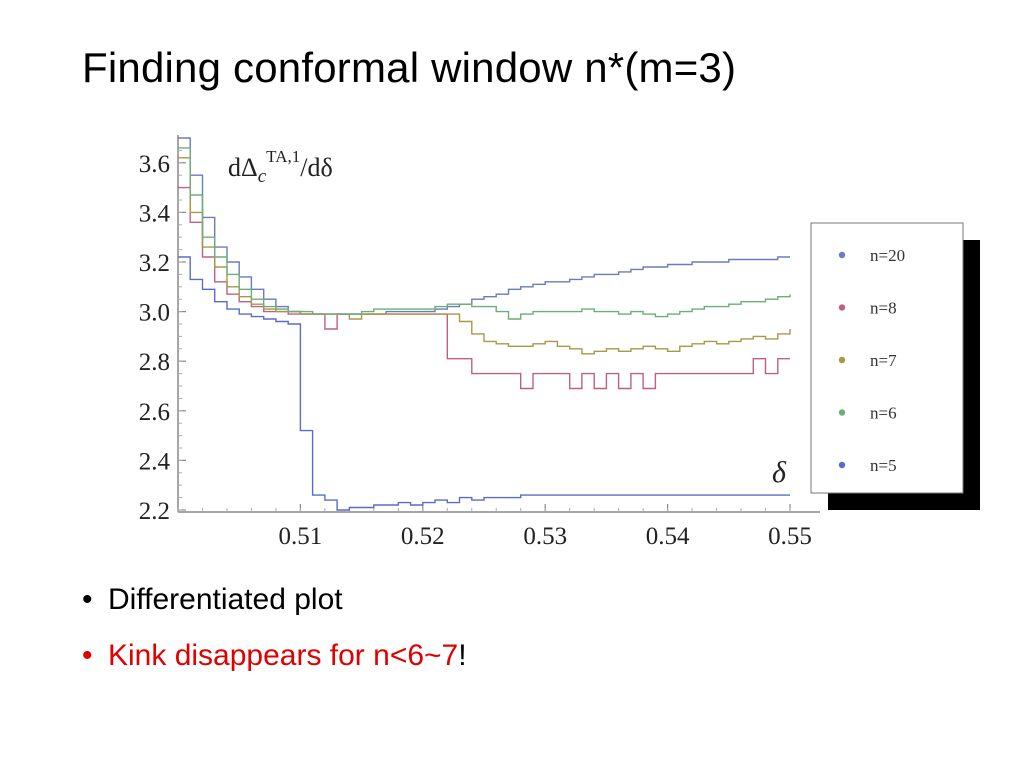 The image size is (1024, 768). What do you see at coordinates (316, 167) in the screenshot?
I see `y-axis-label-tail: /dδ` at bounding box center [316, 167].